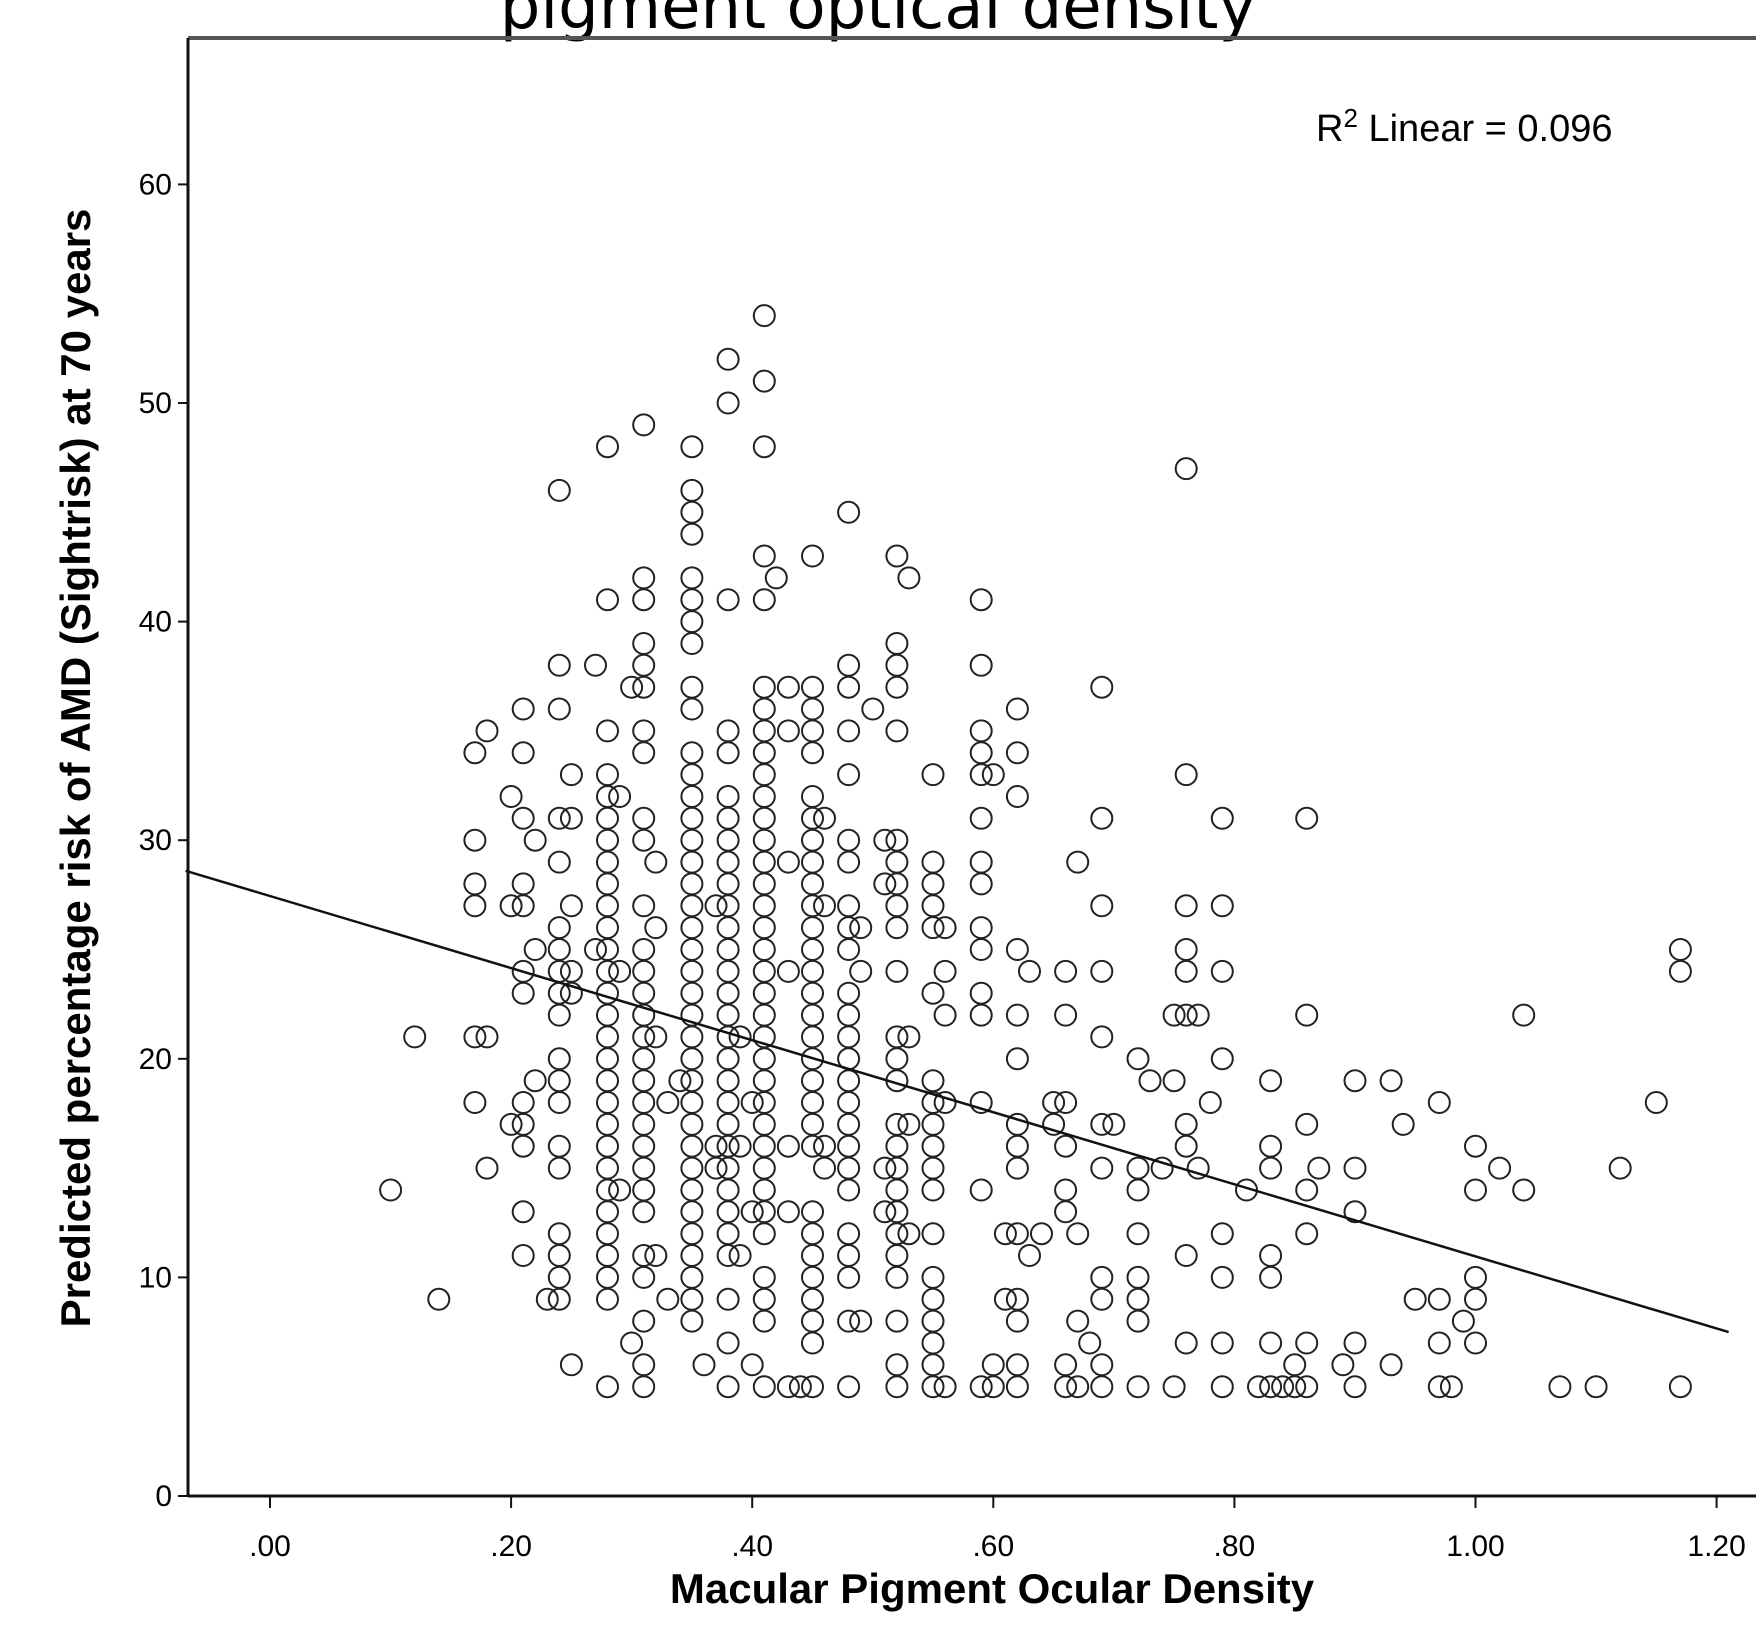 Image resolution: width=1756 pixels, height=1638 pixels. I want to click on x-tick-label: .00, so click(270, 1546).